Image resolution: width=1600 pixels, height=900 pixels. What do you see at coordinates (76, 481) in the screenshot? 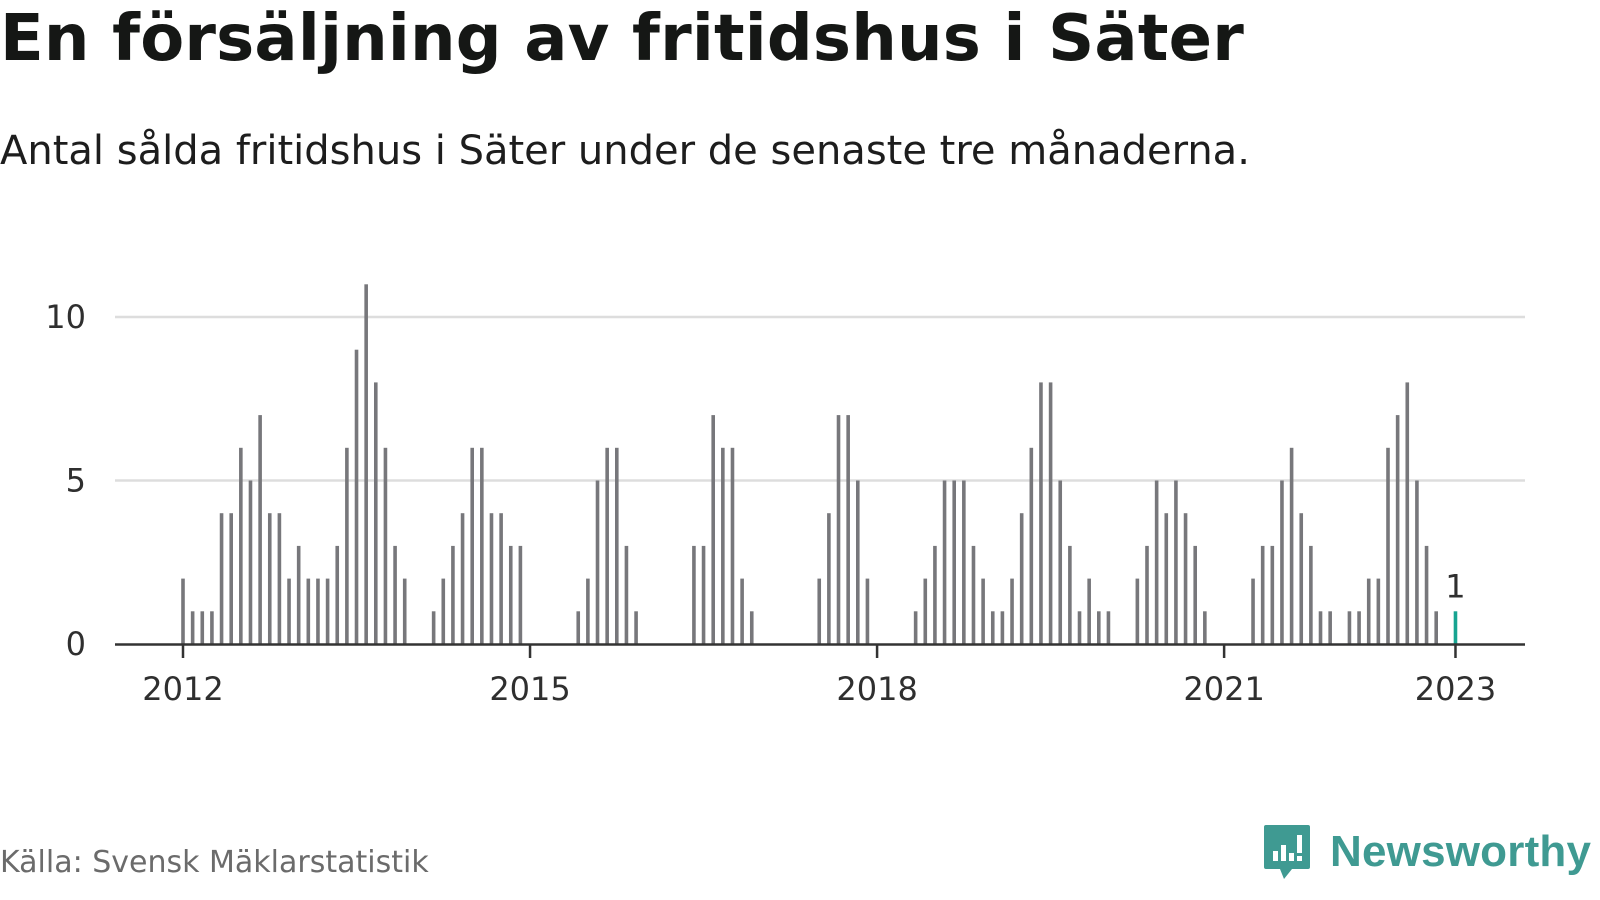
I see `y-tick-label: 5` at bounding box center [76, 481].